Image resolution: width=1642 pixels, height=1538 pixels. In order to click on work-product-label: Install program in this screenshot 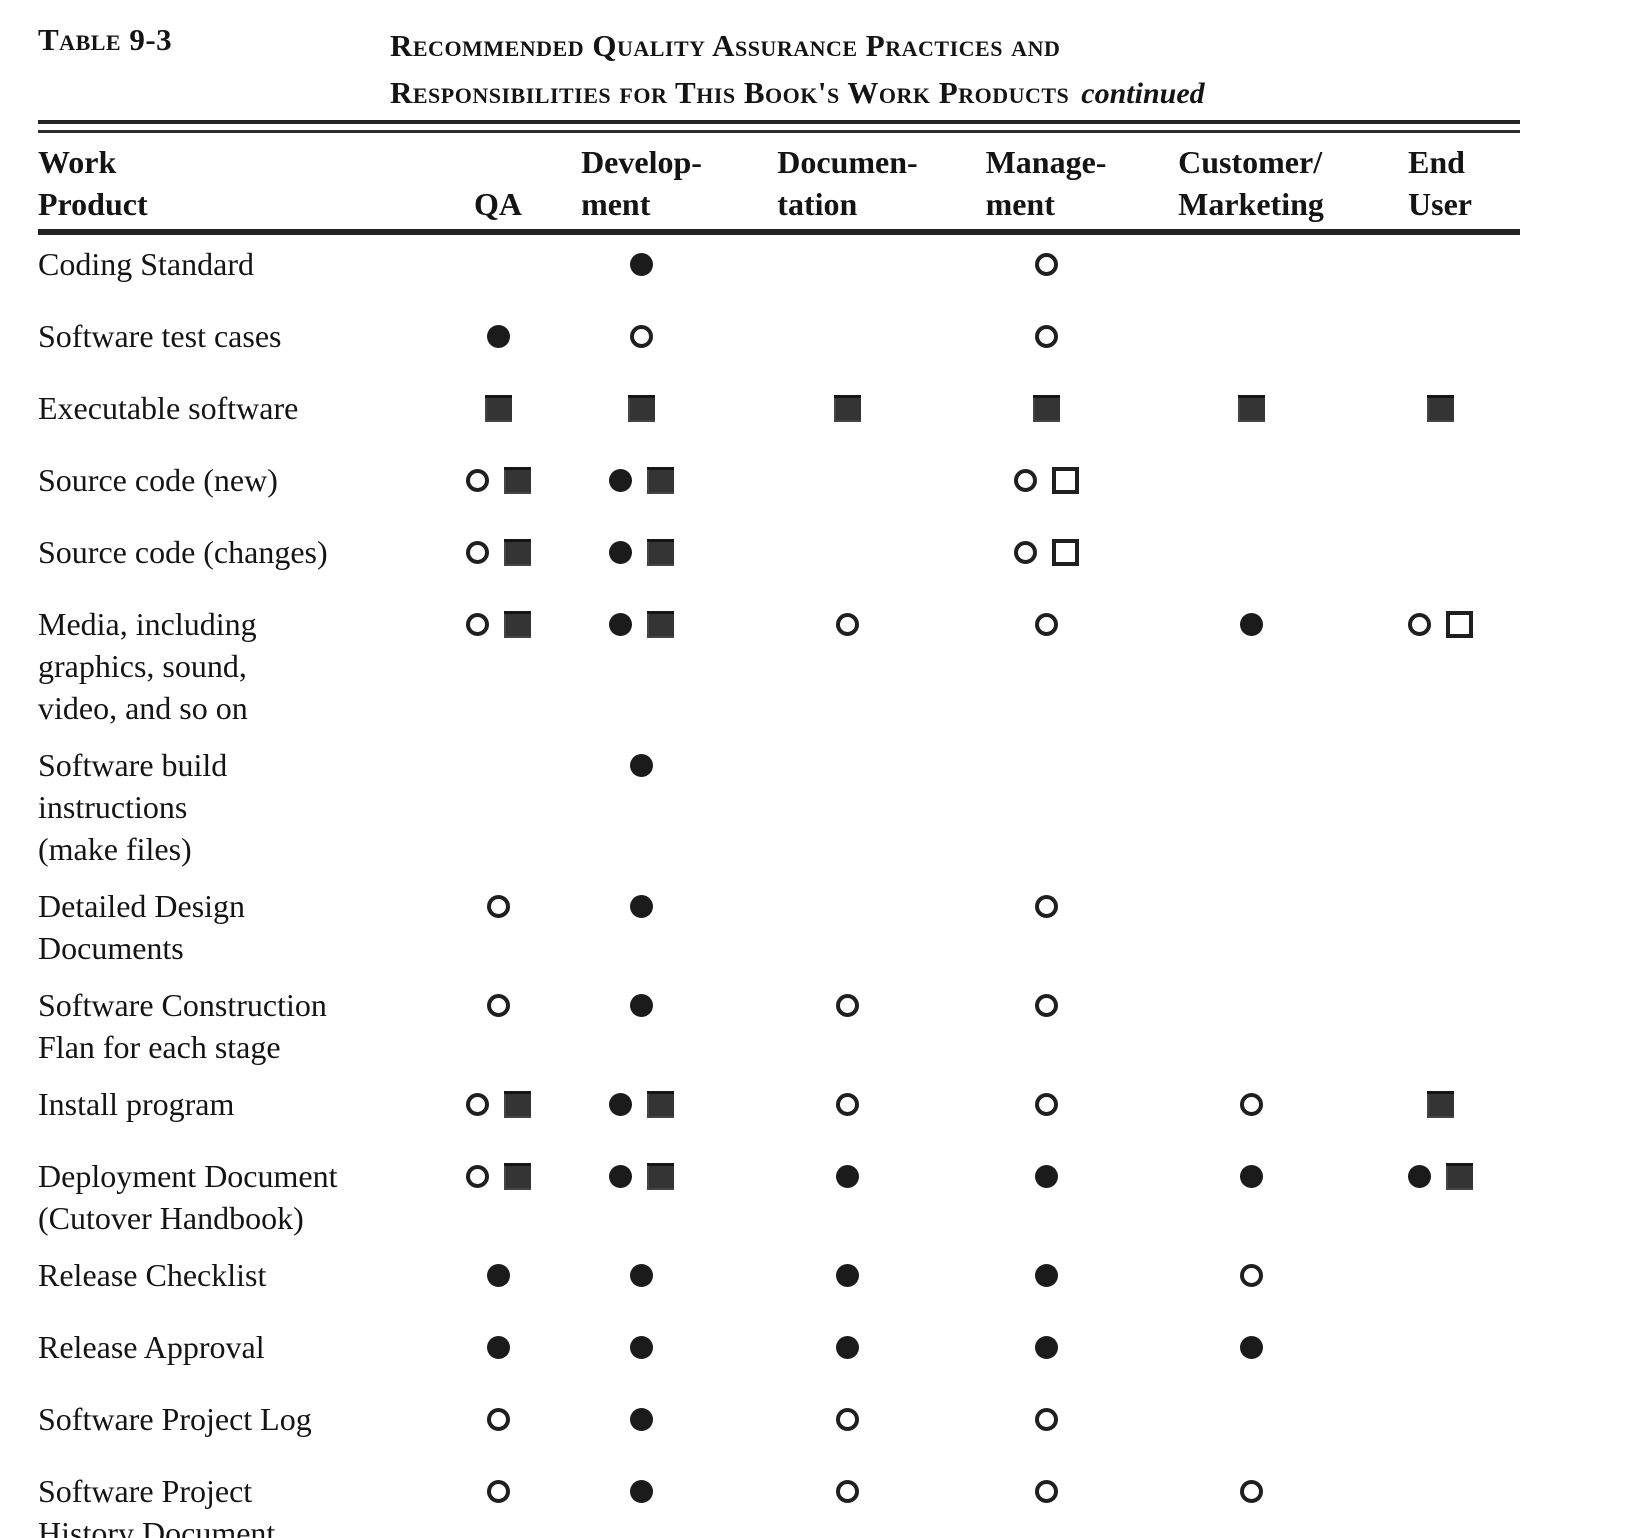, I will do `click(136, 1104)`.